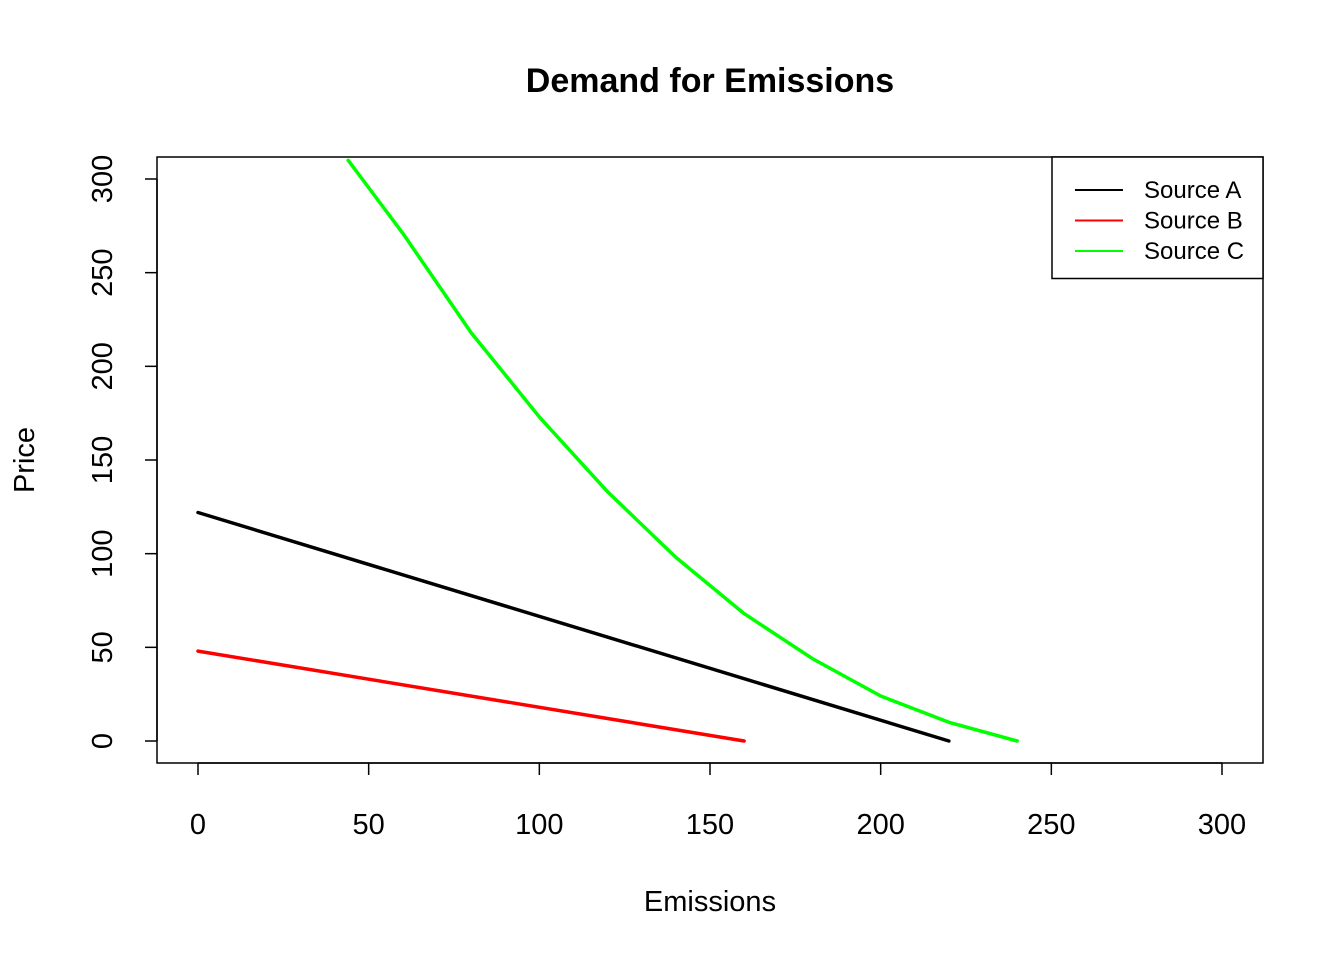 Image resolution: width=1344 pixels, height=960 pixels. What do you see at coordinates (103, 179) in the screenshot?
I see `y-tick-label: 300` at bounding box center [103, 179].